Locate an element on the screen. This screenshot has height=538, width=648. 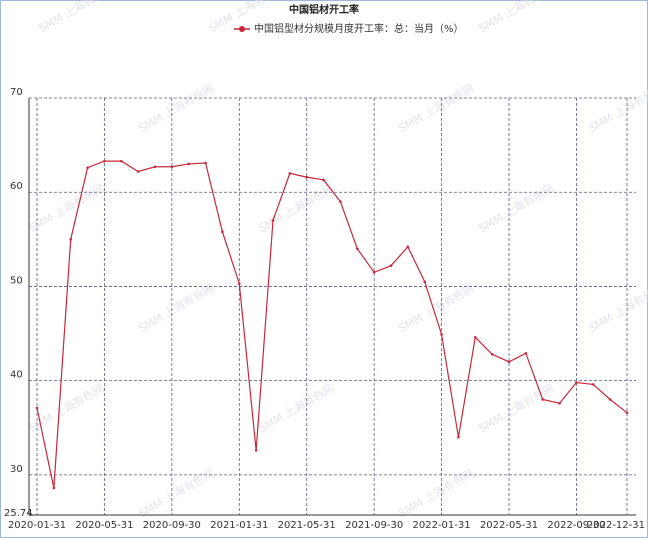
chart-title: 中国铝材开工率 is located at coordinates (324, 9).